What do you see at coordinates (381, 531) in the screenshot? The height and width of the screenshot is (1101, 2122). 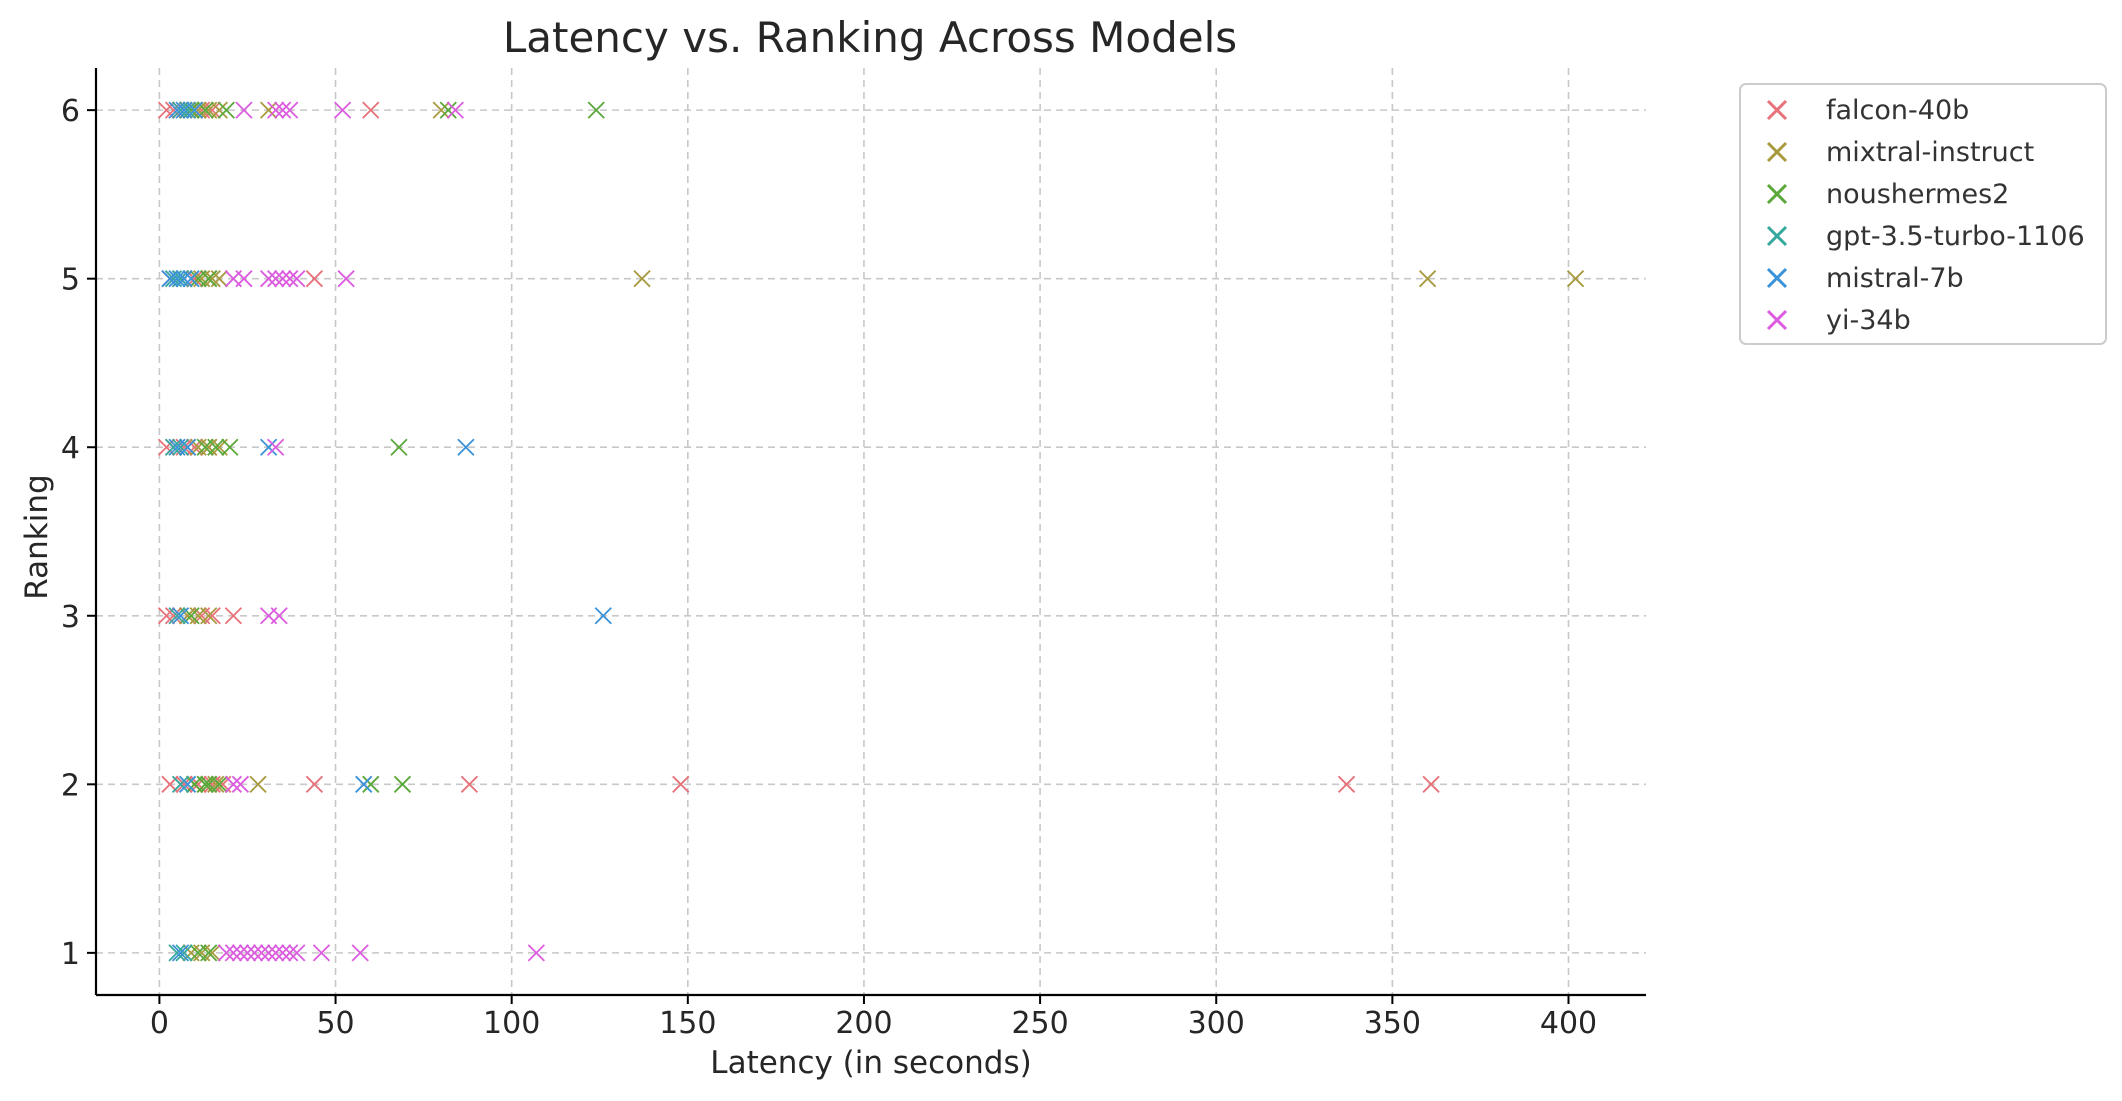 I see `series-yi-34b` at bounding box center [381, 531].